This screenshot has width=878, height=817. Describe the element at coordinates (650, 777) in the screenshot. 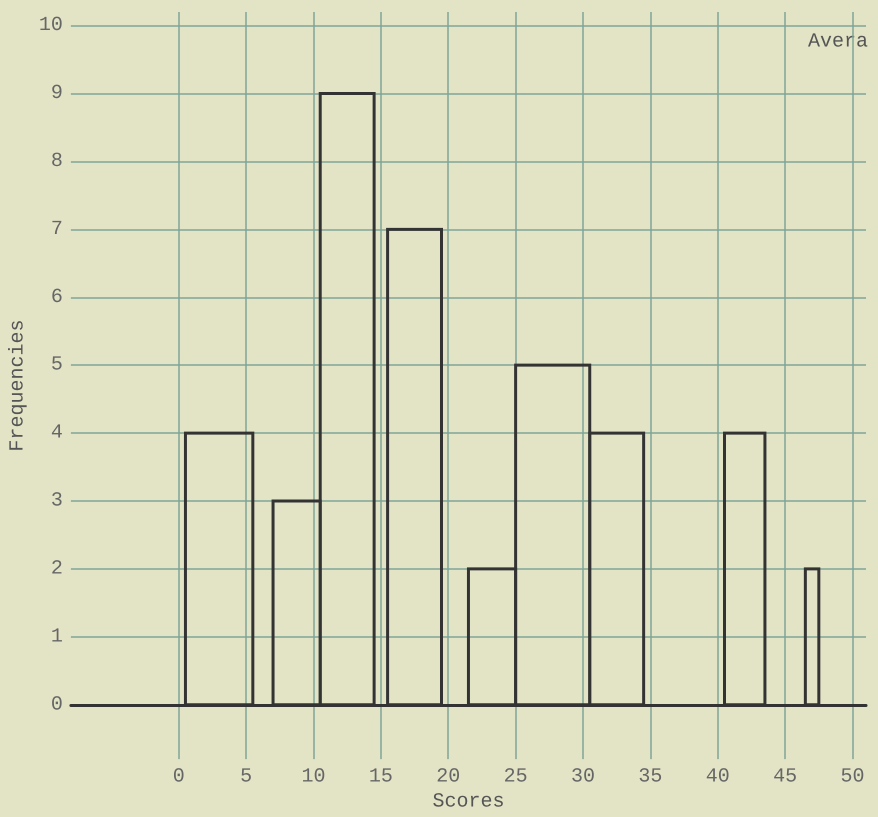

I see `x-tick-label: 35` at that location.